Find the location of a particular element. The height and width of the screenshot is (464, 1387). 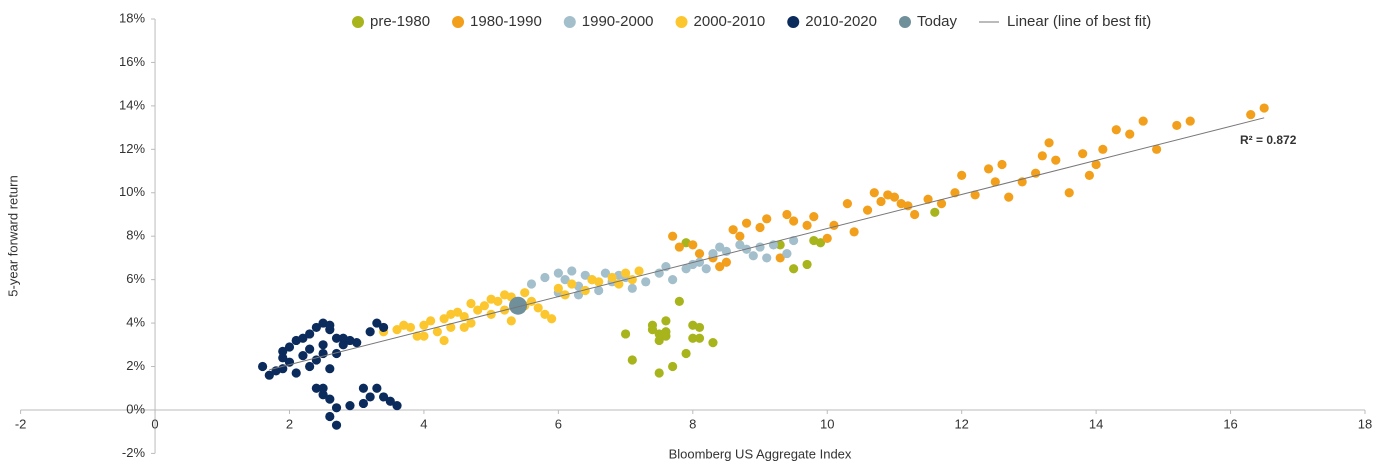

legend-label: Linear (line of best fit) is located at coordinates (1079, 21).